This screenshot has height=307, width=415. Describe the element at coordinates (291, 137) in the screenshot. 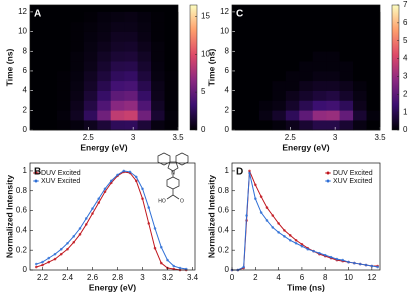

I see `x-tick-label: 2.5` at that location.